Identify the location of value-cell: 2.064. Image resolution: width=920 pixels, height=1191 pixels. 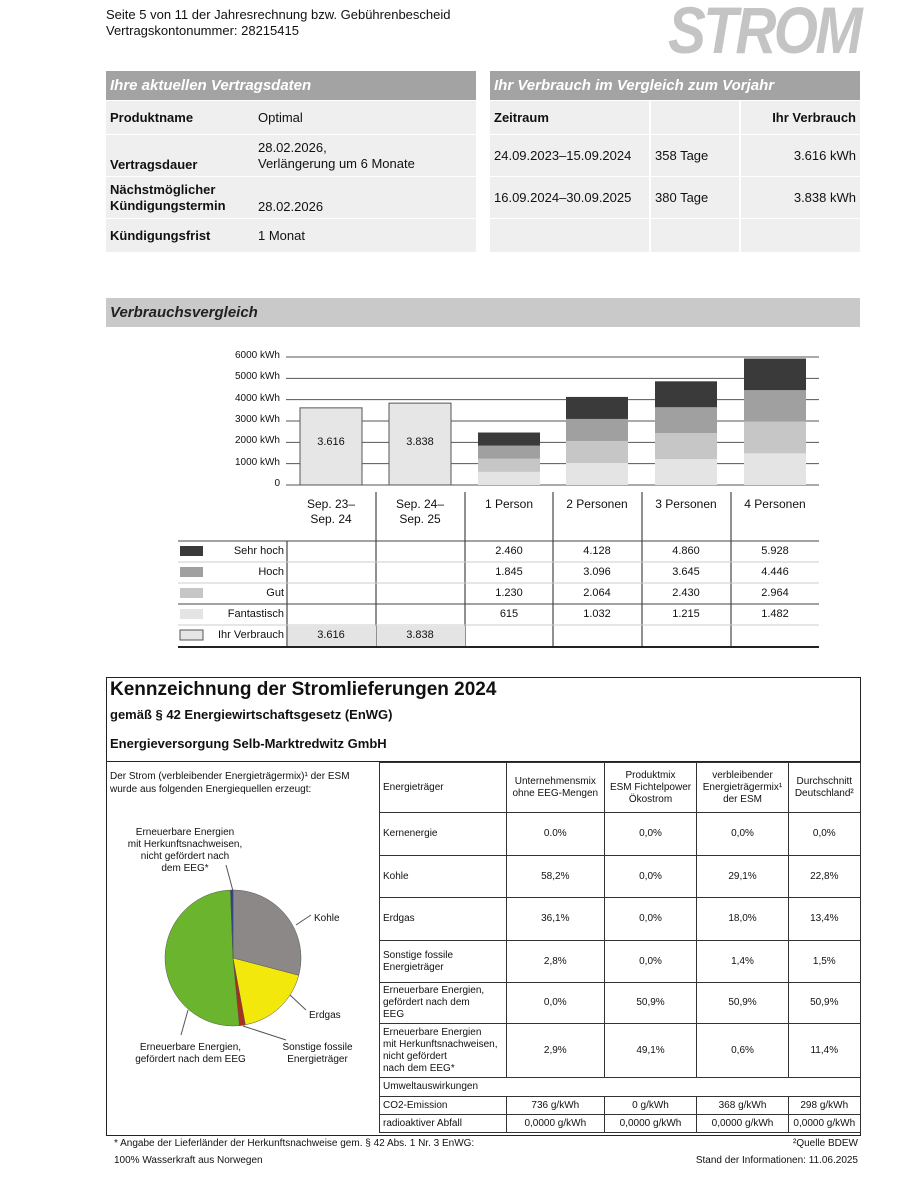
(597, 593).